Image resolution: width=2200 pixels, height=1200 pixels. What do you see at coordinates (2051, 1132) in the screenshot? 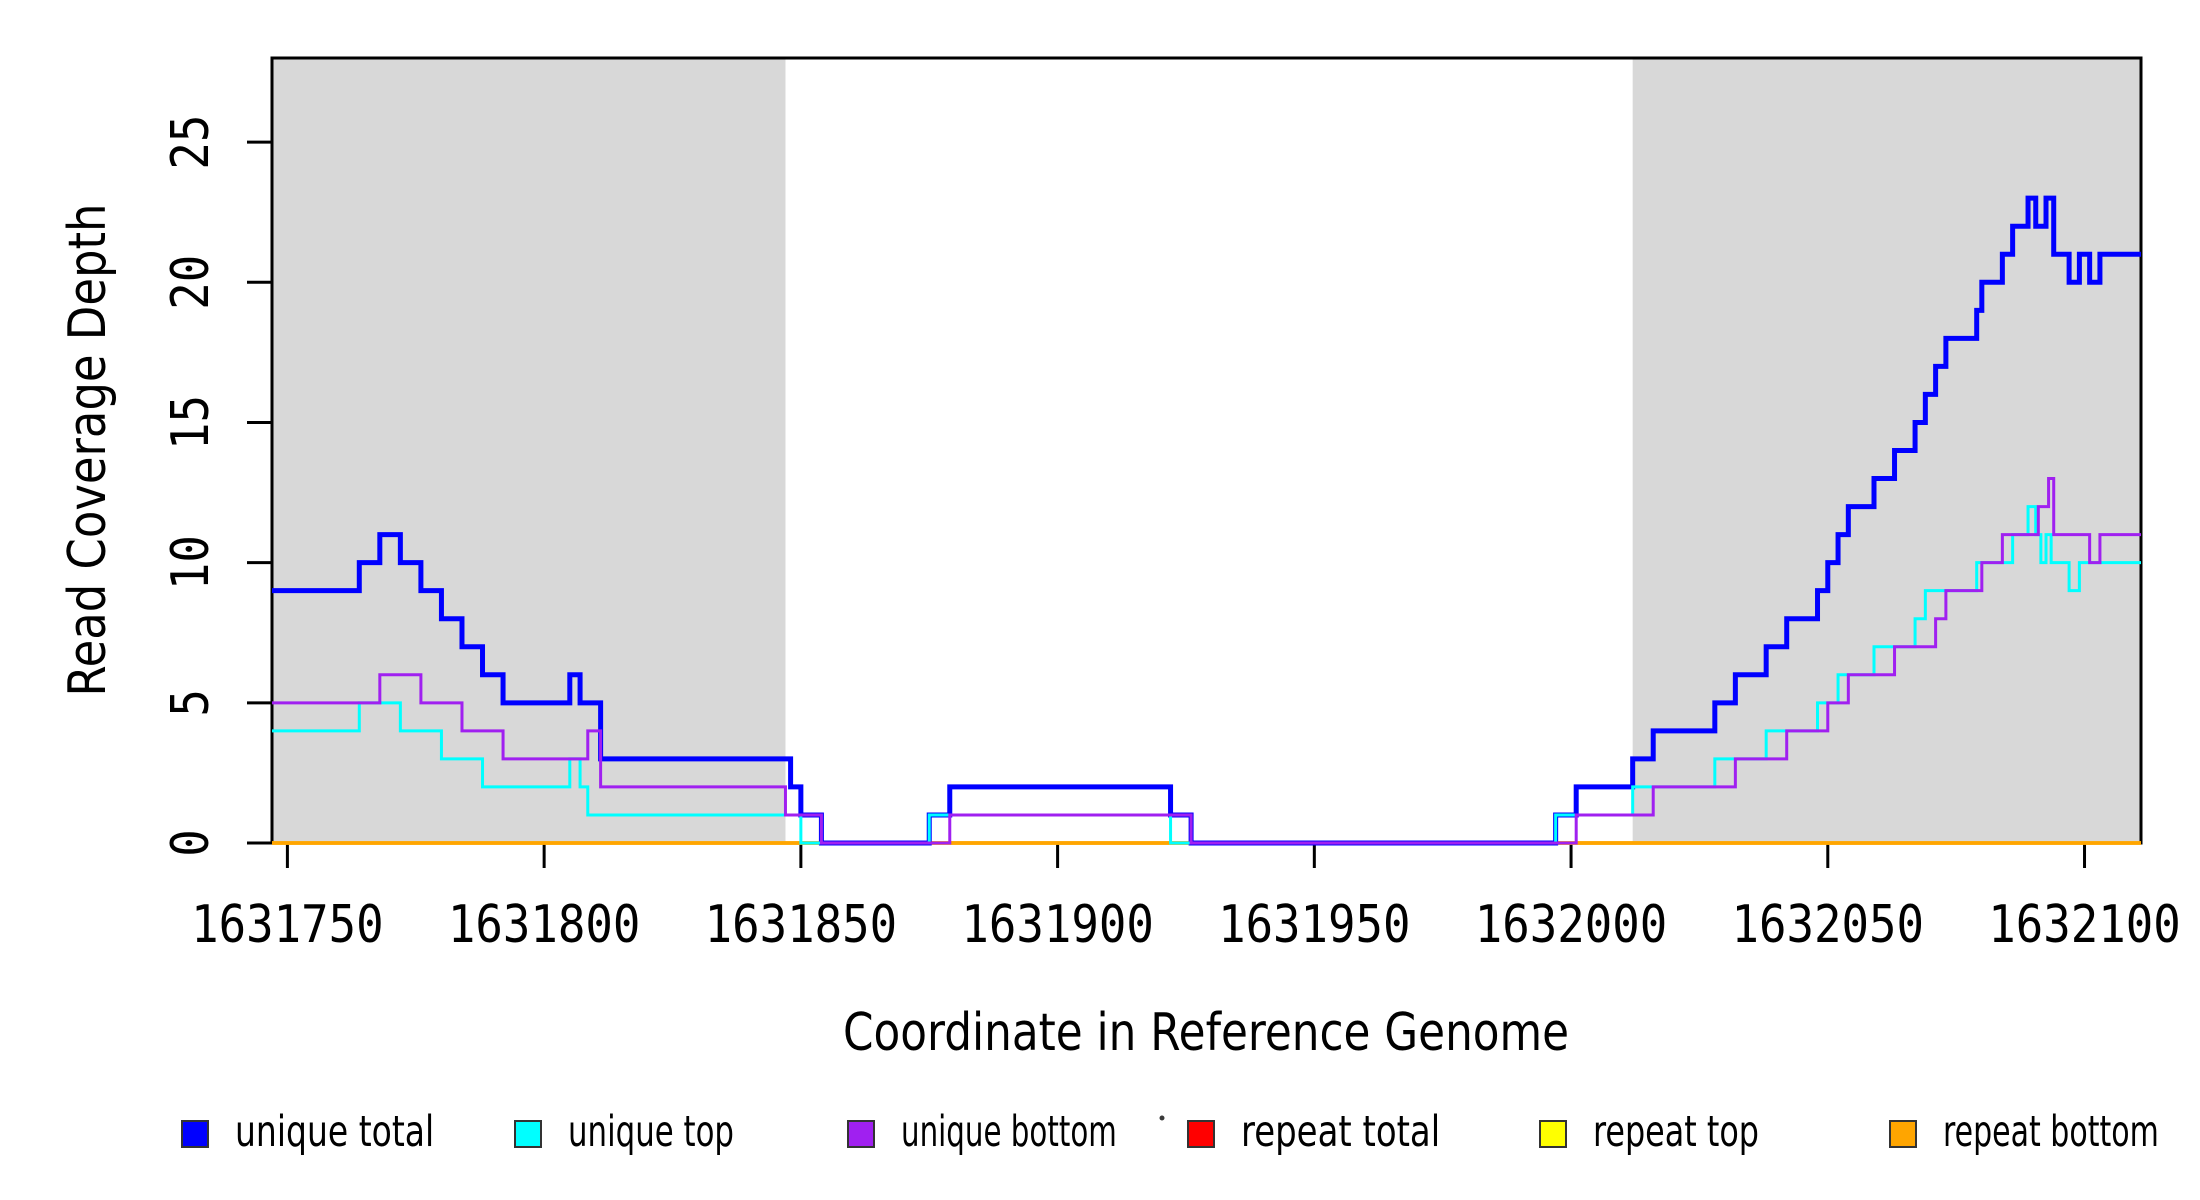
I see `legend-label: repeat bottom` at bounding box center [2051, 1132].